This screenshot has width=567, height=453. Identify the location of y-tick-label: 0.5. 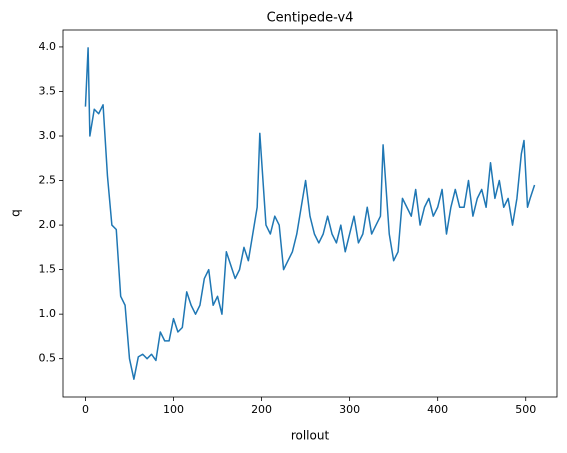
(48, 358).